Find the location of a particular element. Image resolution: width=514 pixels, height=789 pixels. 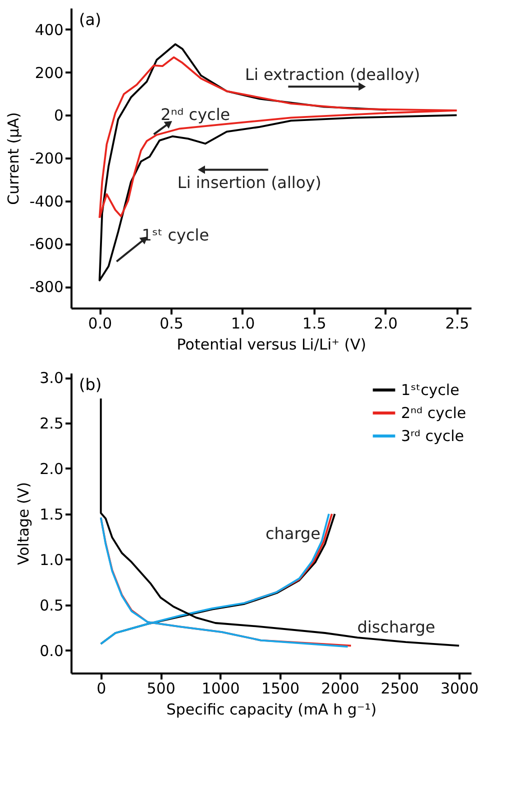

x-tick-label: 3000 is located at coordinates (459, 689).